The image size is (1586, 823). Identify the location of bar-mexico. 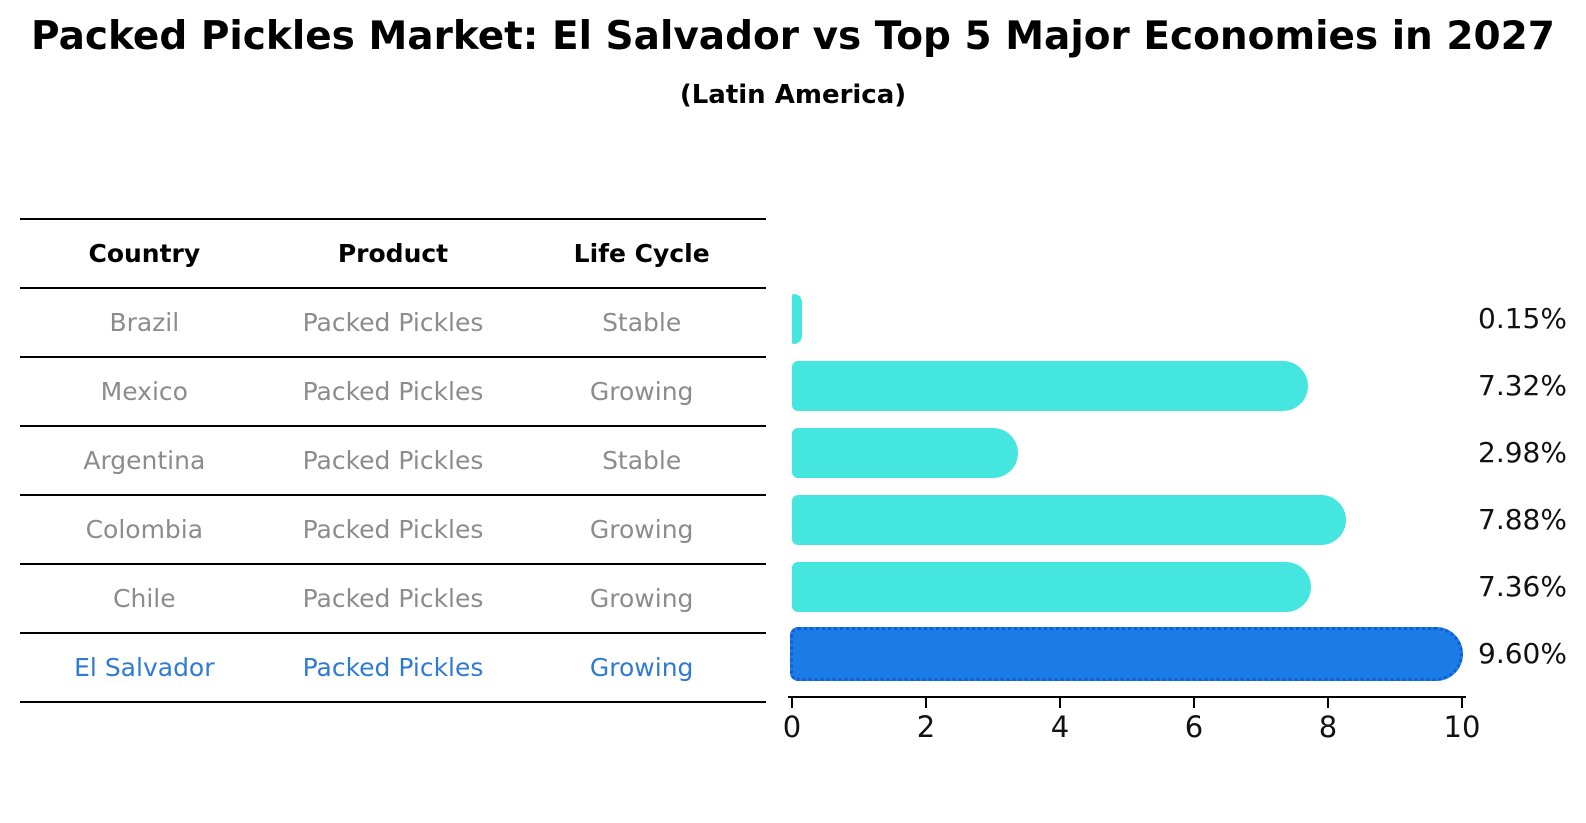
(1050, 385).